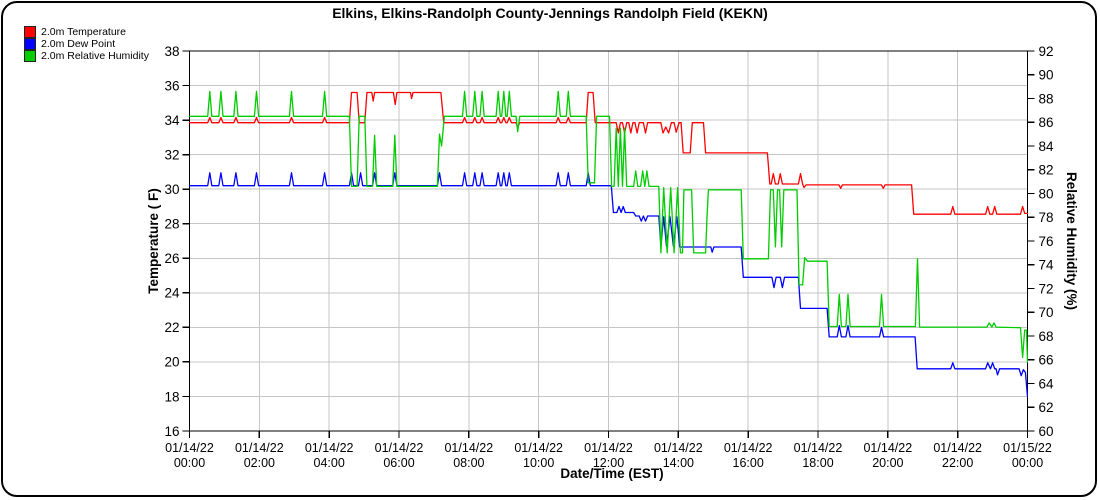 Image resolution: width=1100 pixels, height=500 pixels. I want to click on legend-item-temperature: 2.0m Temperature, so click(86, 32).